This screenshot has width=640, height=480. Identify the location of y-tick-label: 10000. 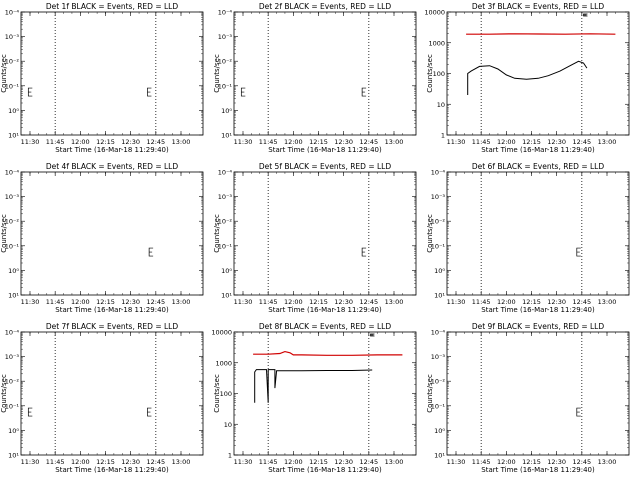
(434, 13).